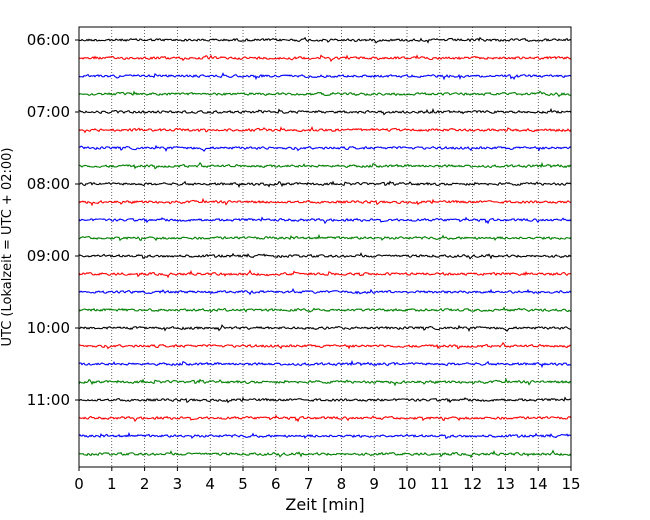 The image size is (650, 520). I want to click on x-tick-label: 14, so click(538, 484).